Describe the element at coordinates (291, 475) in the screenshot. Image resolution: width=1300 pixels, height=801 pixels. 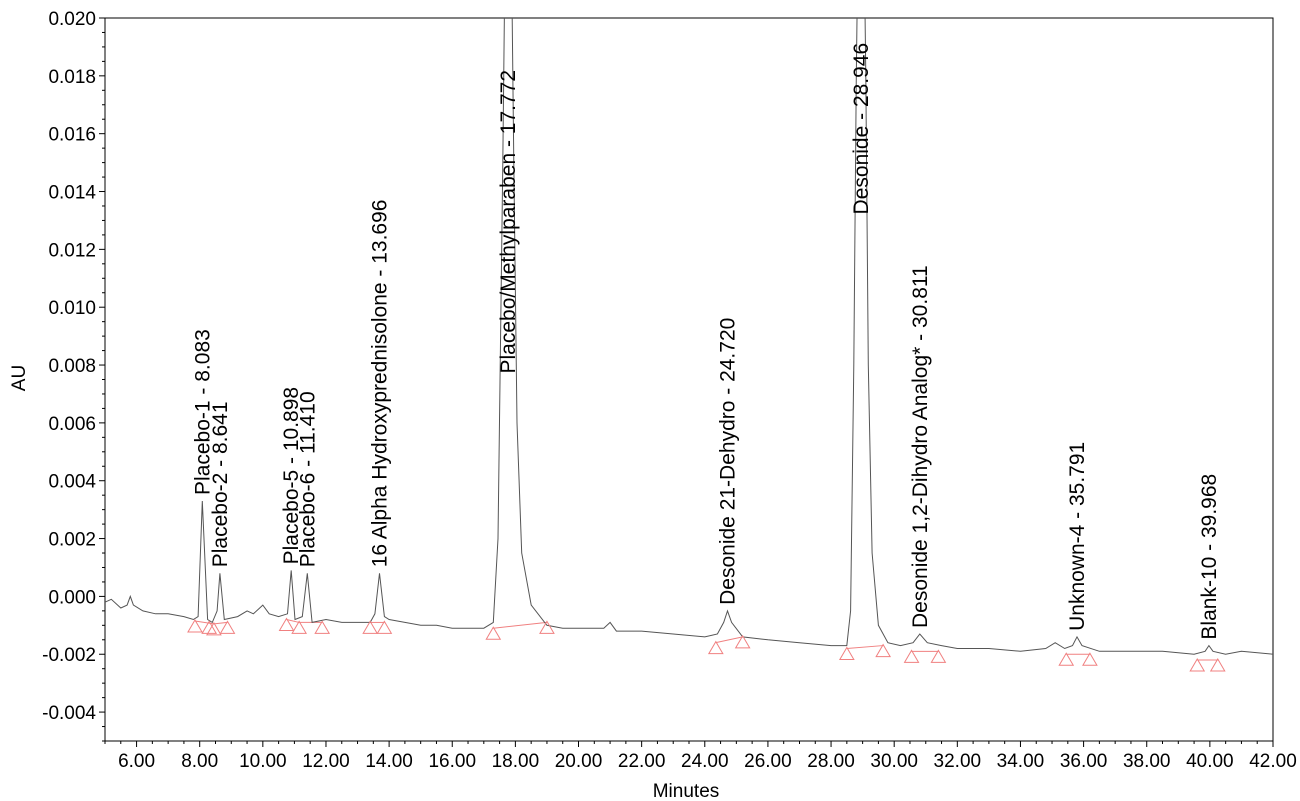
I see `peak-label: Placebo-5 - 10.898` at that location.